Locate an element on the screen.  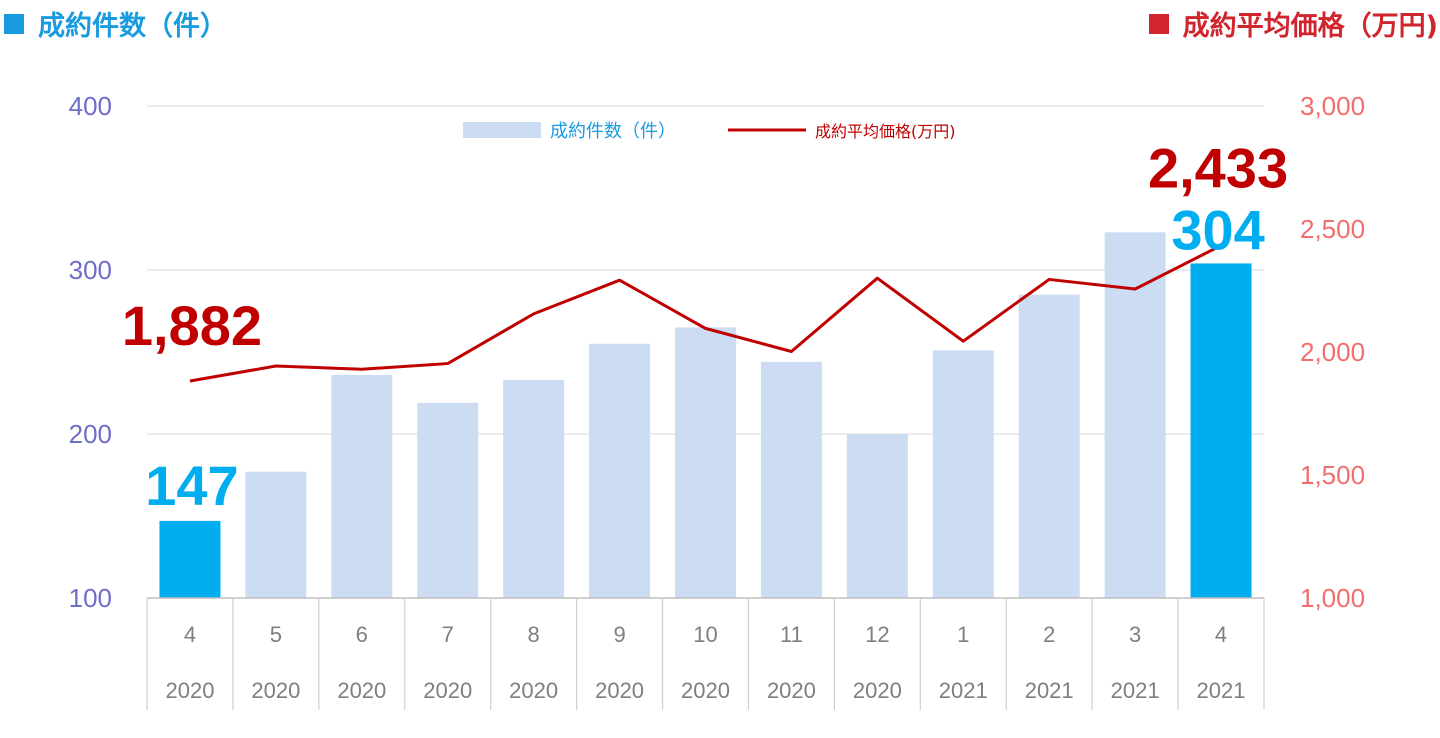
legend-line-label: 成約平均価格(万円) is located at coordinates (885, 131).